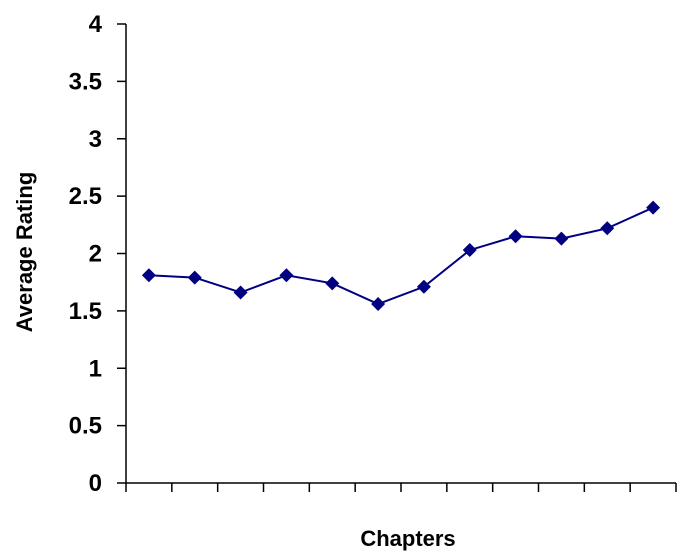 This screenshot has height=558, width=690. I want to click on x-axis-title: Chapters, so click(407, 538).